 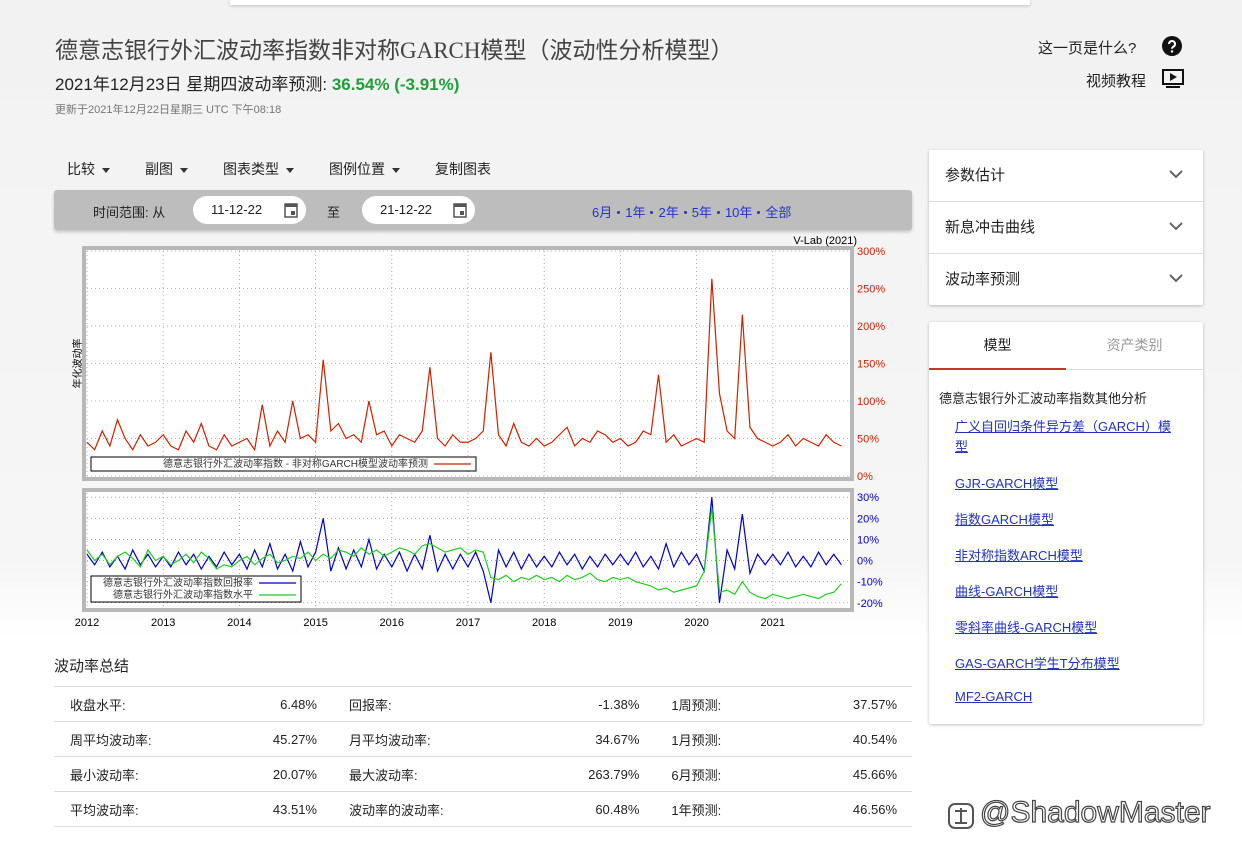 I want to click on y-tick-label: -20%, so click(x=870, y=604).